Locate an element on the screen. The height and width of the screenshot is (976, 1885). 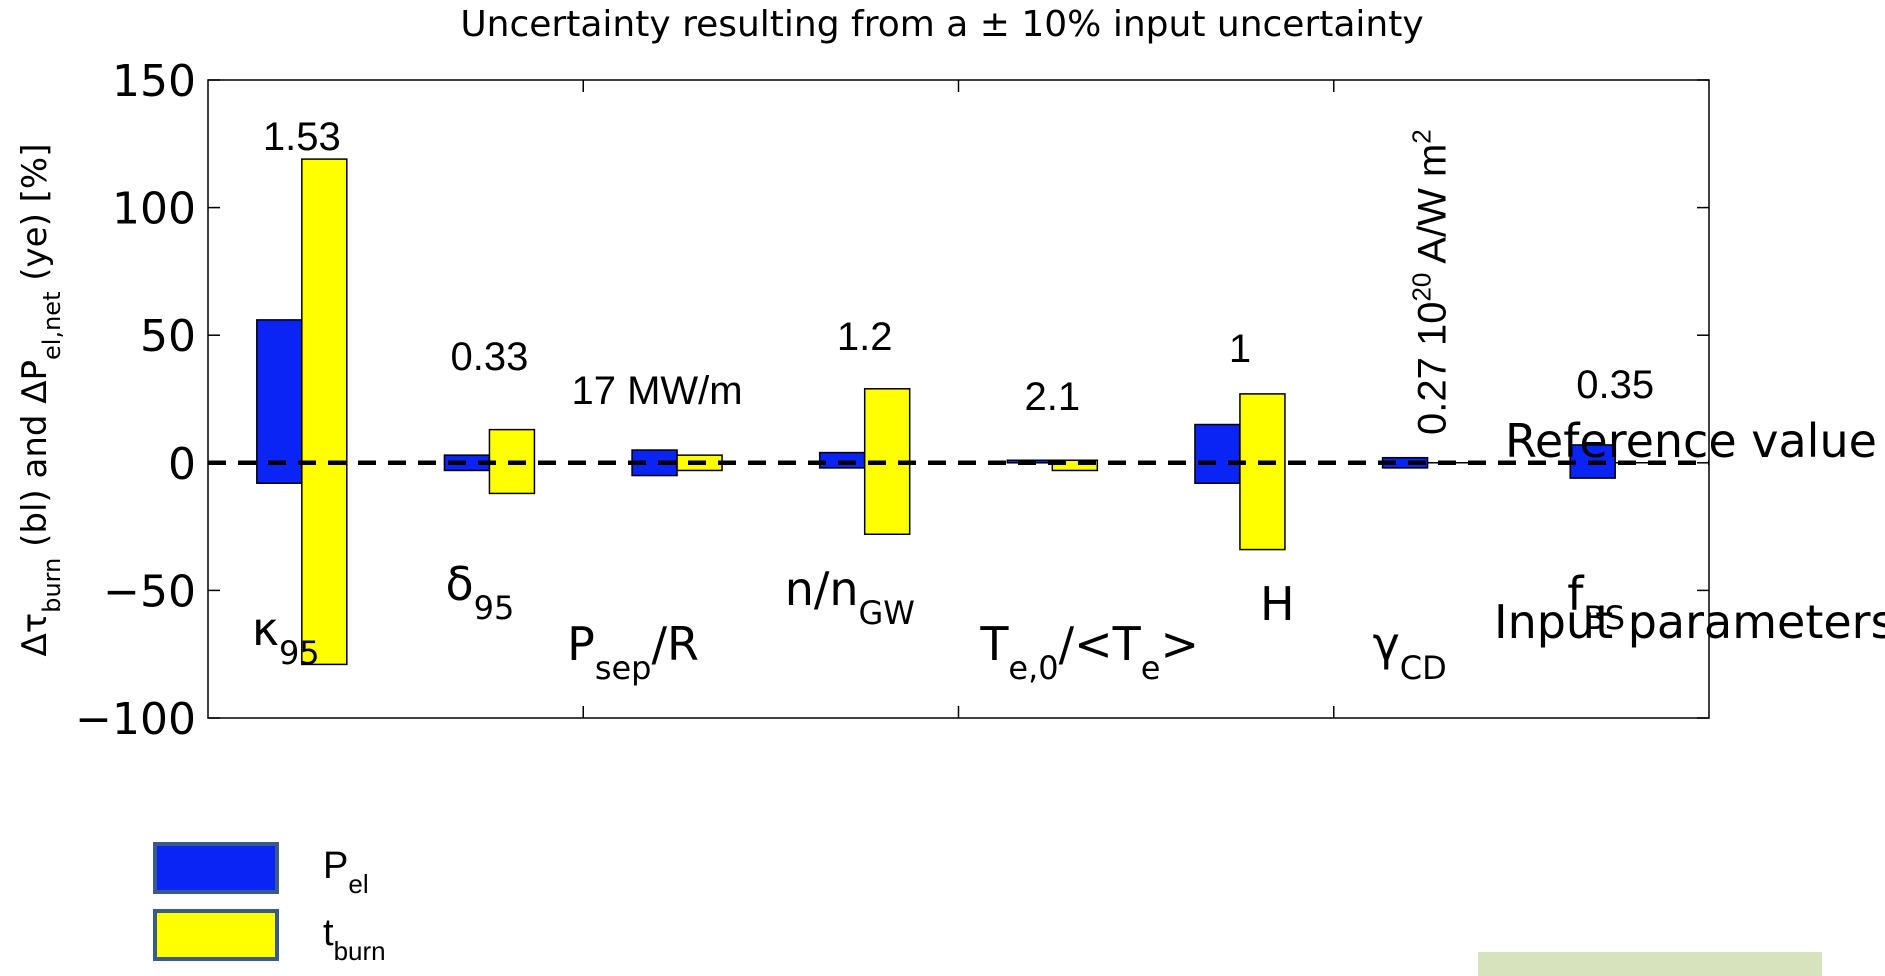
reference-value-annotation: 0.33 is located at coordinates (490, 357).